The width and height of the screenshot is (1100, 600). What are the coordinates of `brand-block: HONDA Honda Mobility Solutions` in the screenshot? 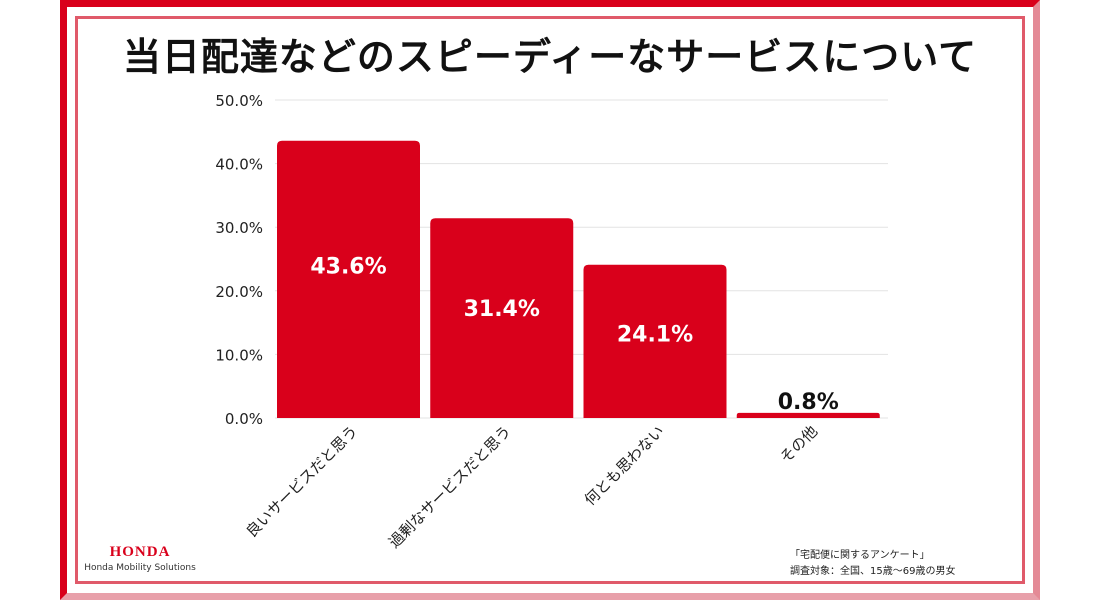 It's located at (140, 558).